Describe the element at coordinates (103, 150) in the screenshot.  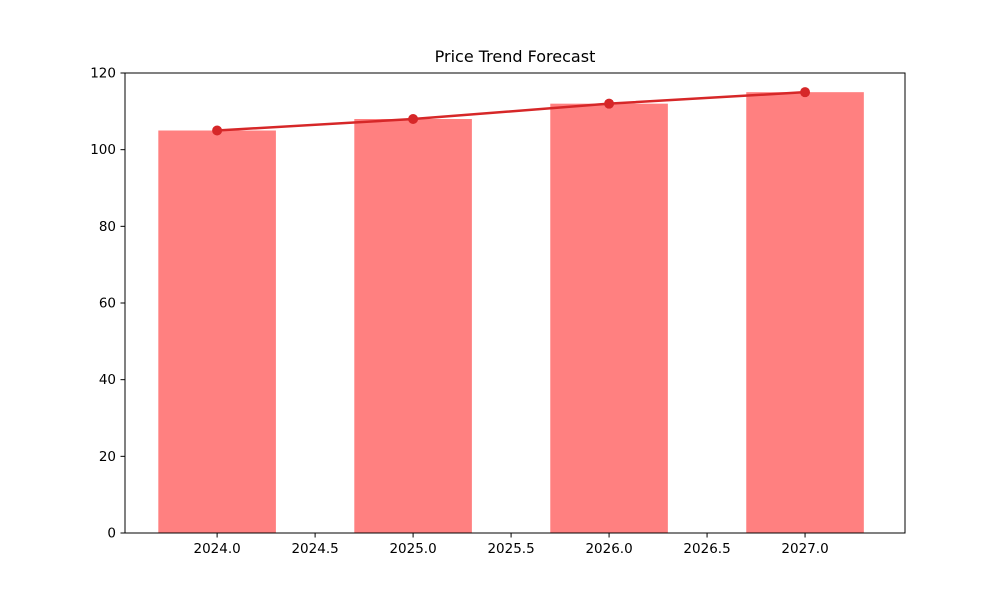
I see `y-tick-label: 100` at that location.